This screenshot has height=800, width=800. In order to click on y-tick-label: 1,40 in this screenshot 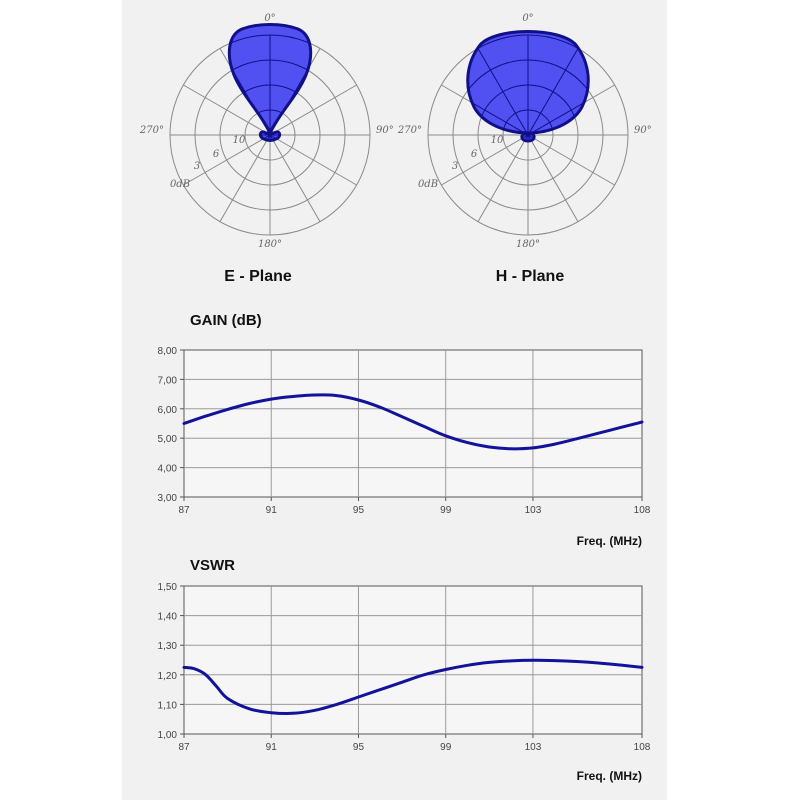, I will do `click(168, 617)`.